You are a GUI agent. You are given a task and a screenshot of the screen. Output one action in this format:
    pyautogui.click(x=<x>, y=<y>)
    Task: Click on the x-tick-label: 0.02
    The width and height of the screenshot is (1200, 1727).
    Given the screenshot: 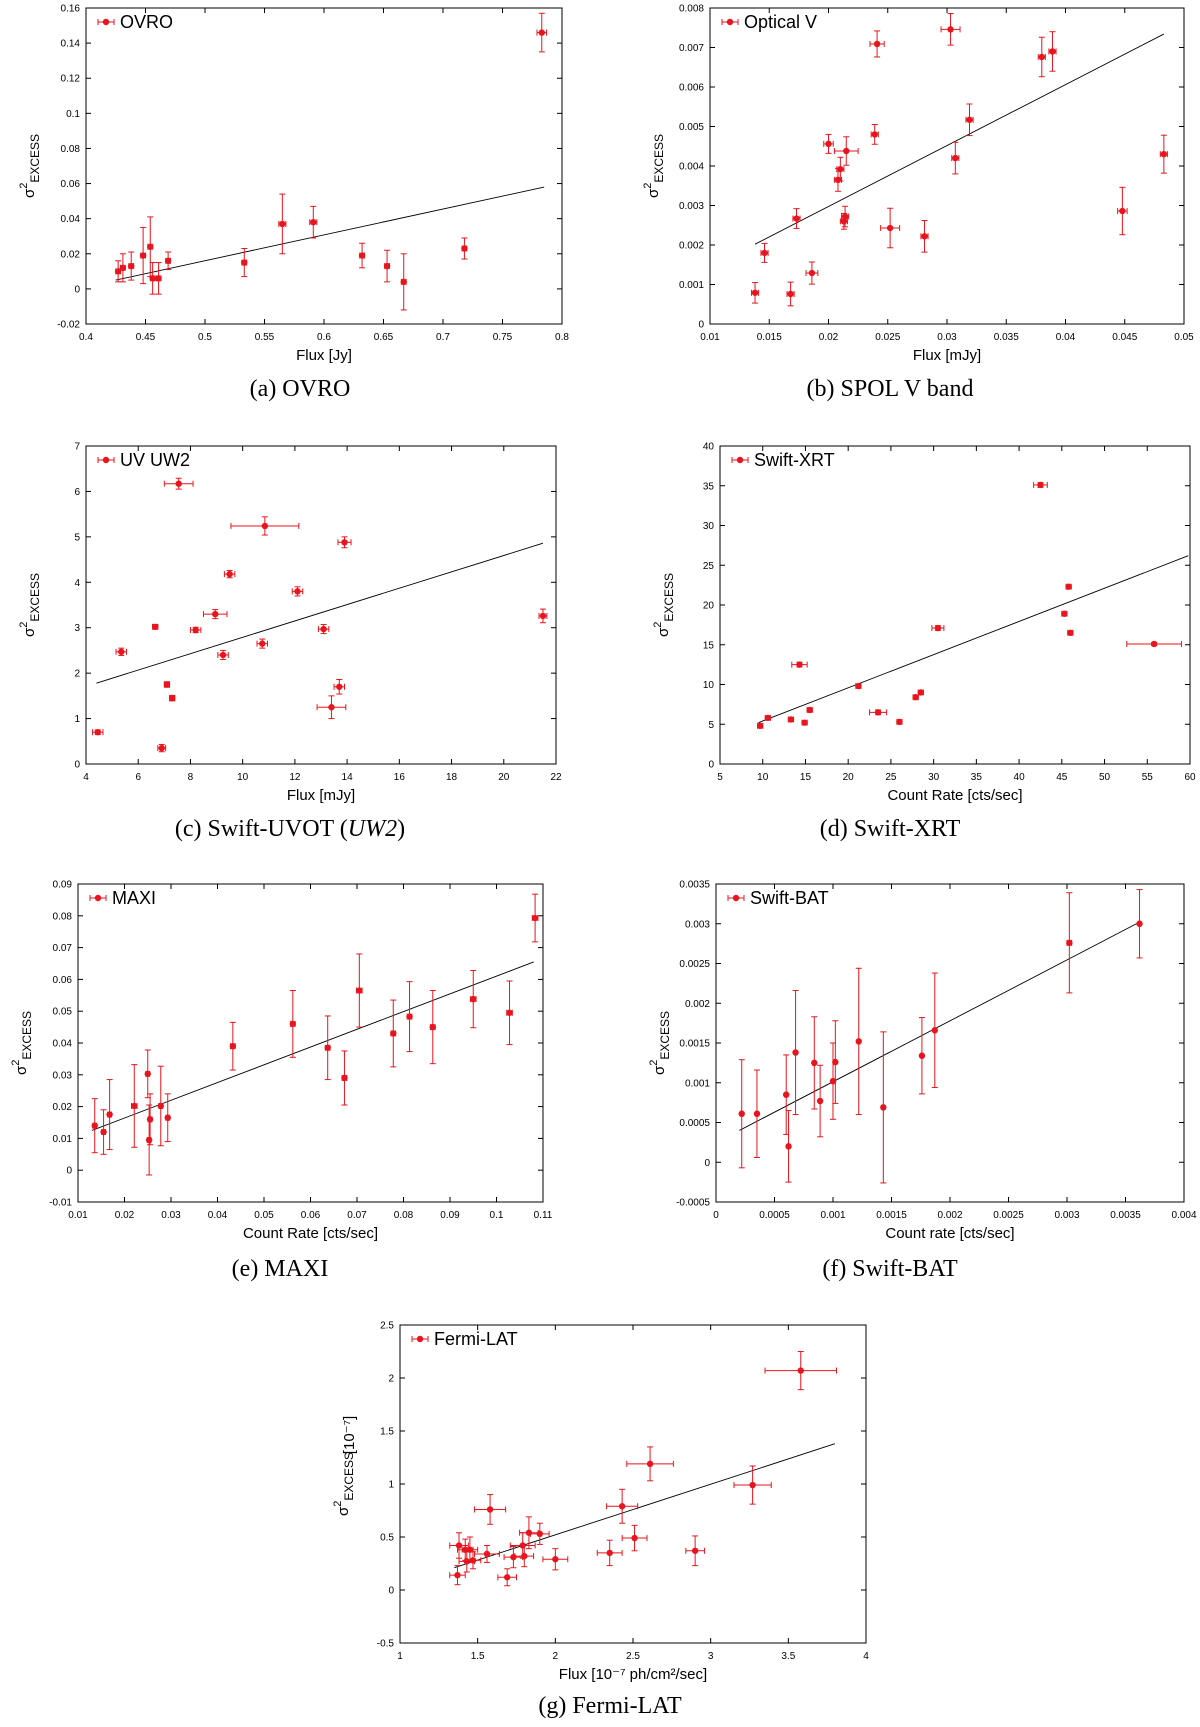 What is the action you would take?
    pyautogui.click(x=125, y=1215)
    